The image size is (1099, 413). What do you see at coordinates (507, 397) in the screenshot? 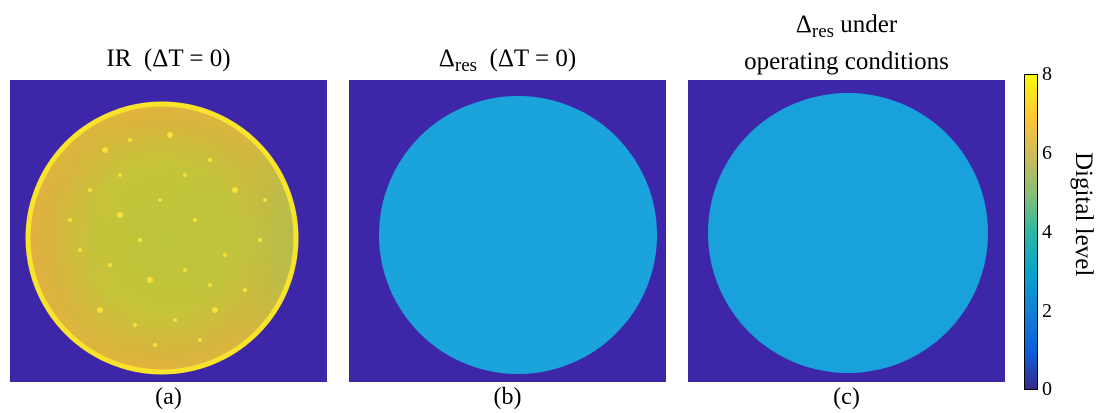
I see `panel-b-caption: (b)` at bounding box center [507, 397].